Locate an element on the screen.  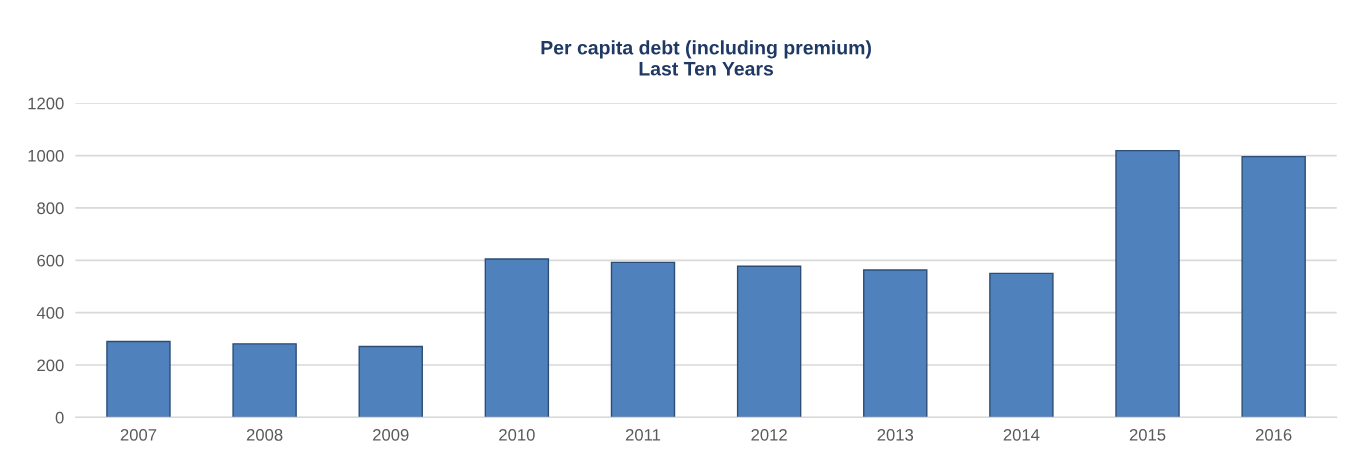
x-tick-label: 2016 is located at coordinates (1273, 434).